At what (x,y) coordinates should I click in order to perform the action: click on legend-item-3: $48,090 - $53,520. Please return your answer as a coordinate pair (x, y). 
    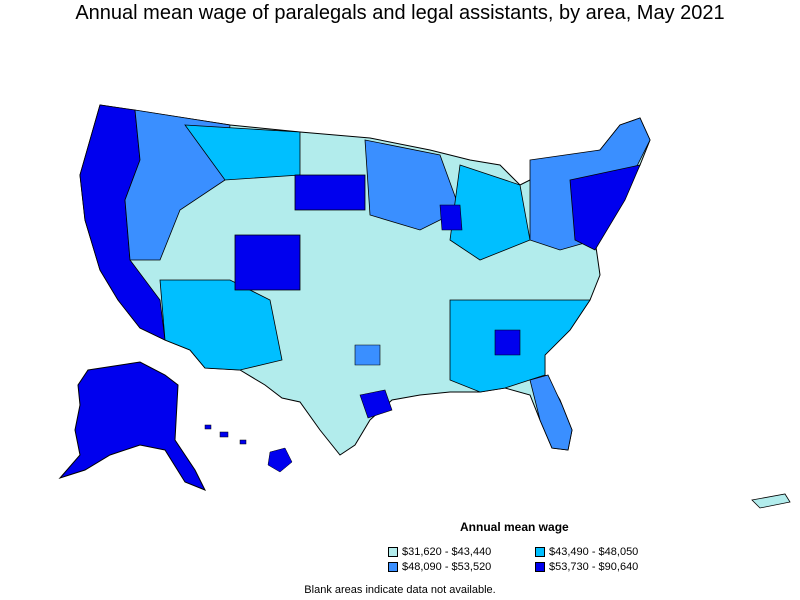
    Looking at the image, I should click on (439, 567).